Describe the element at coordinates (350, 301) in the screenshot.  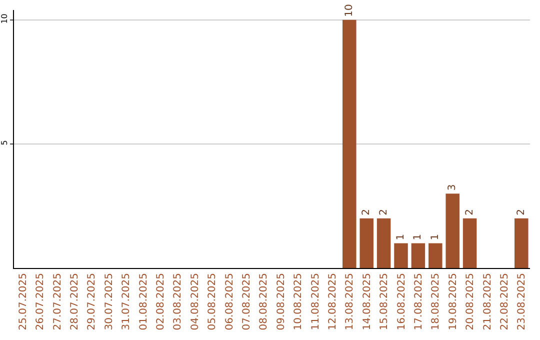
I see `x-tick-label: 13.08.2025` at that location.